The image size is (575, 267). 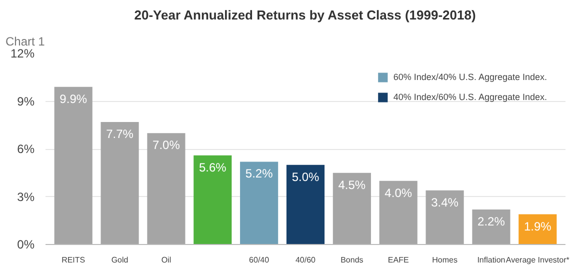 What do you see at coordinates (26, 101) in the screenshot?
I see `y-tick-label: 9%` at bounding box center [26, 101].